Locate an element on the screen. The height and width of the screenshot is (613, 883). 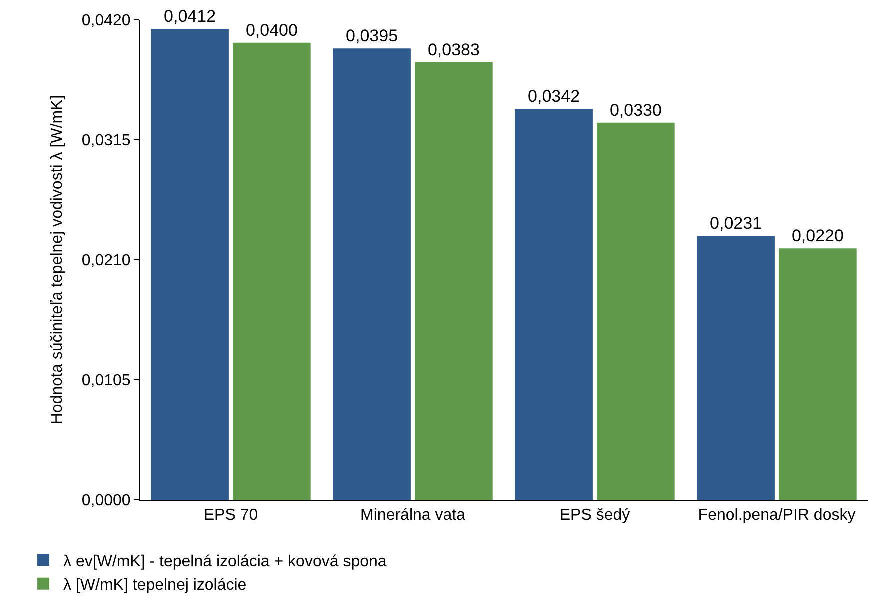
x-tick-label: EPS 70 is located at coordinates (231, 515).